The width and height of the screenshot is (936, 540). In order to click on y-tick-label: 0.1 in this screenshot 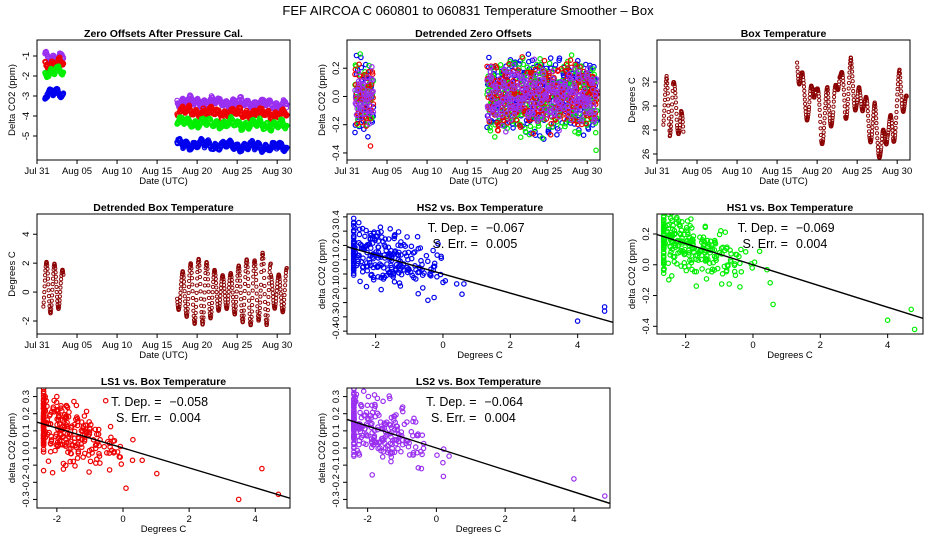, I will do `click(26, 430)`.